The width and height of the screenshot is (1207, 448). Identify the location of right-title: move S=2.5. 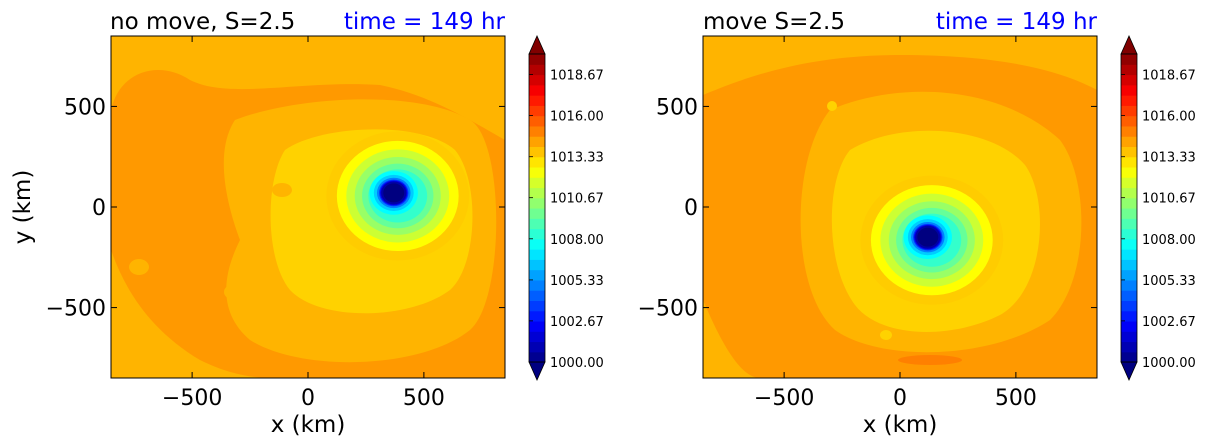
(774, 22).